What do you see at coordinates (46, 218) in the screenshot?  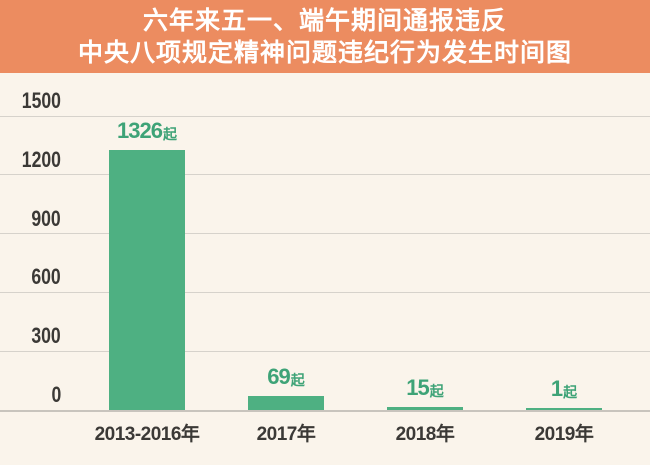 I see `y-axis-tick-text: 900` at bounding box center [46, 218].